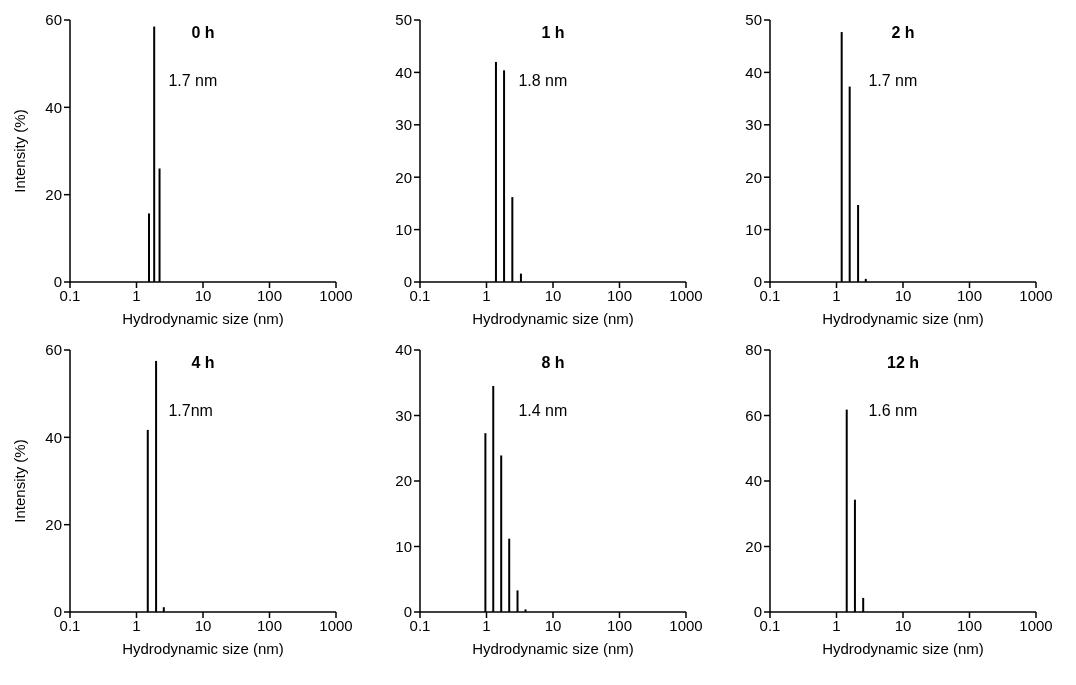 This screenshot has width=1076, height=685. I want to click on chart-title: 12 h, so click(903, 363).